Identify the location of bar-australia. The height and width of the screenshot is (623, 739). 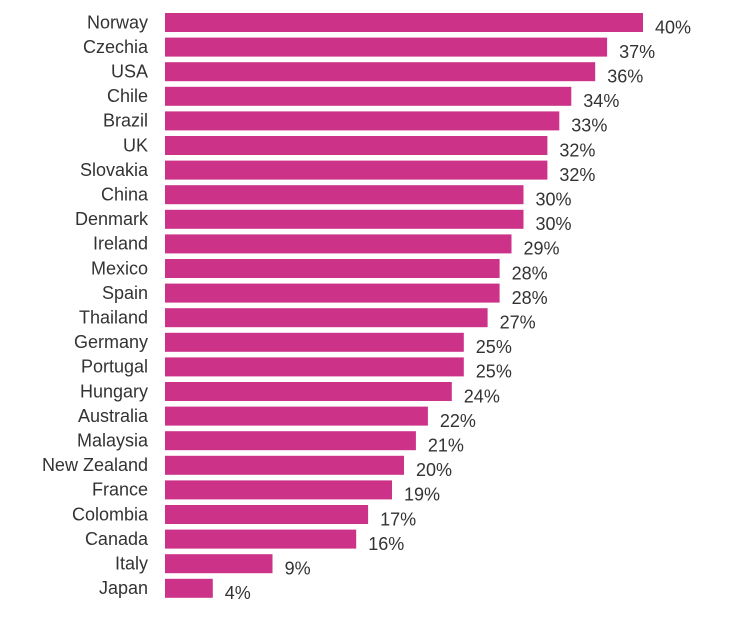
(296, 416).